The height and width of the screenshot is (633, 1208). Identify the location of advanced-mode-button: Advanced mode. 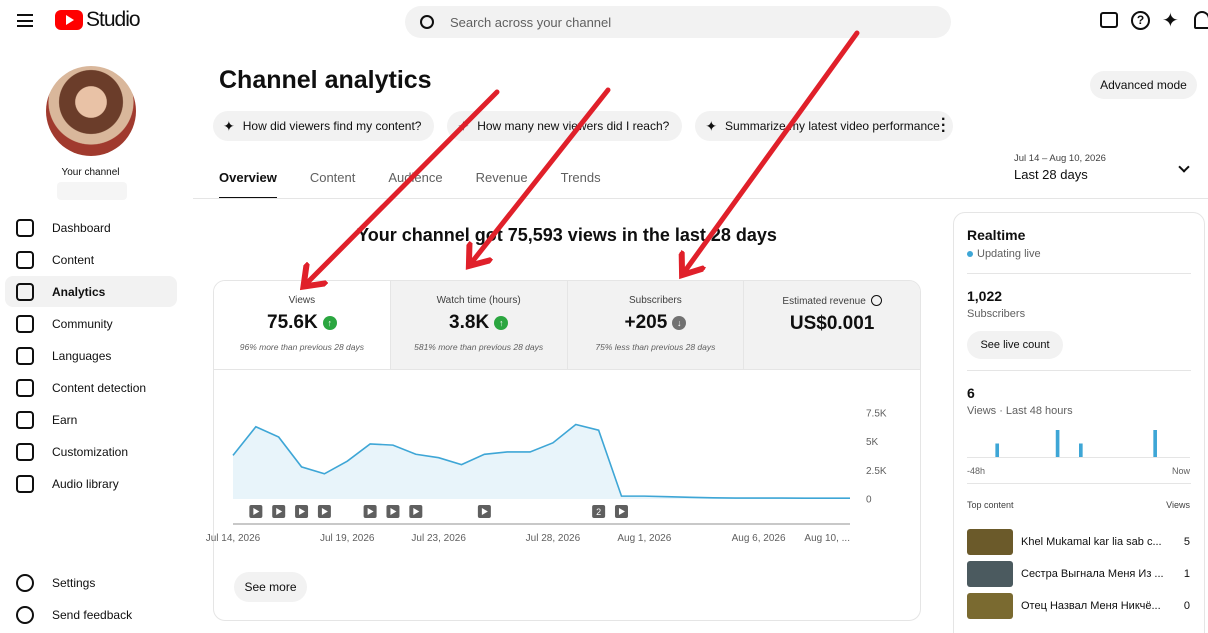
(1143, 85).